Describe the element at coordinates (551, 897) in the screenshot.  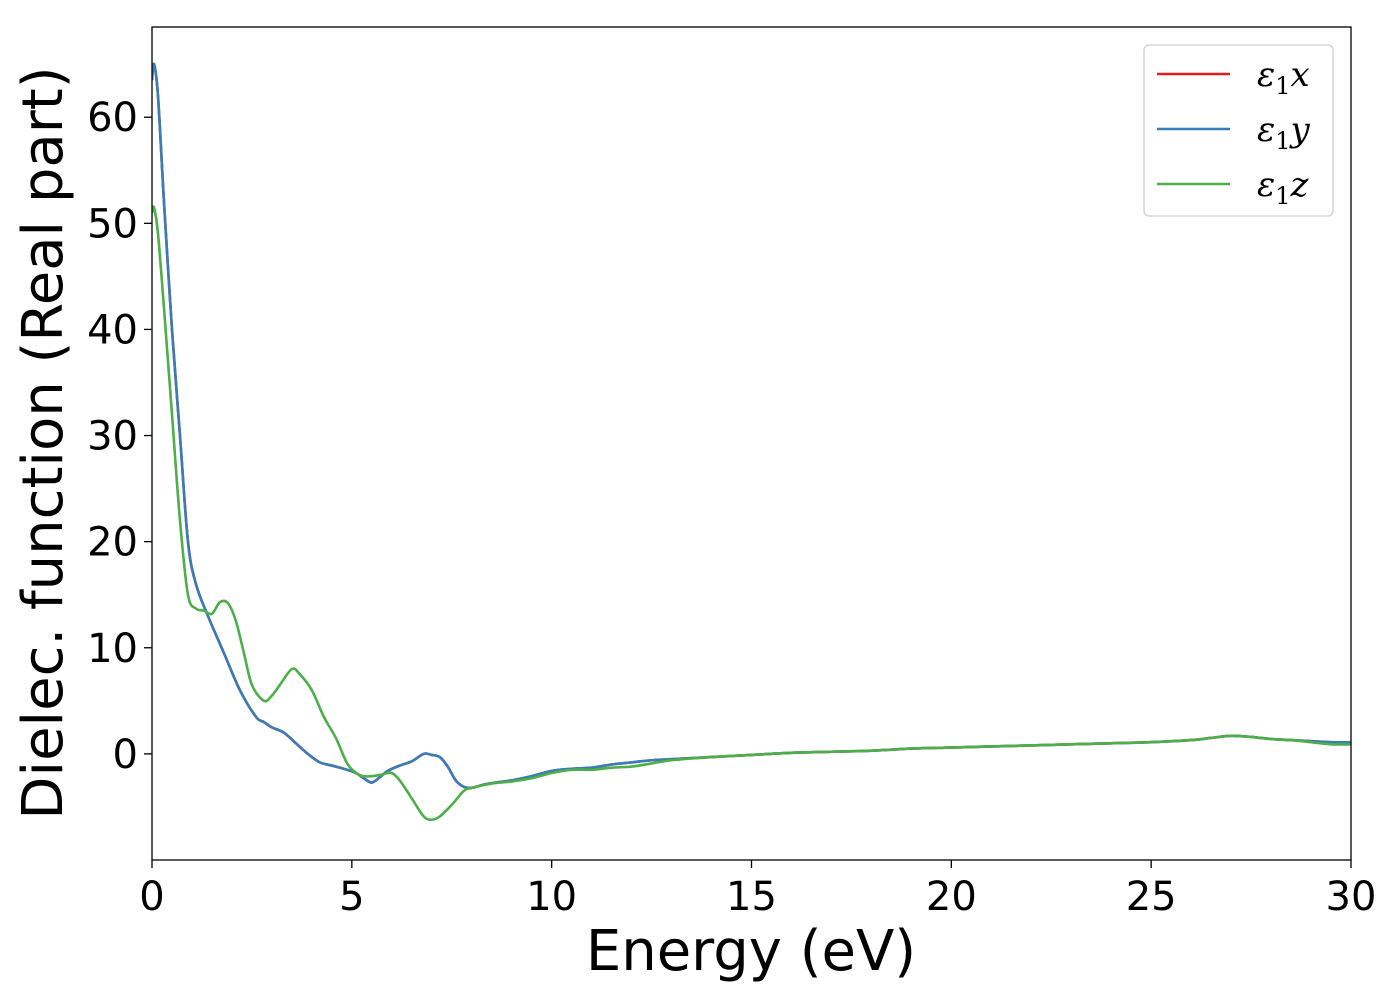
I see `x-tick-label: 10` at that location.